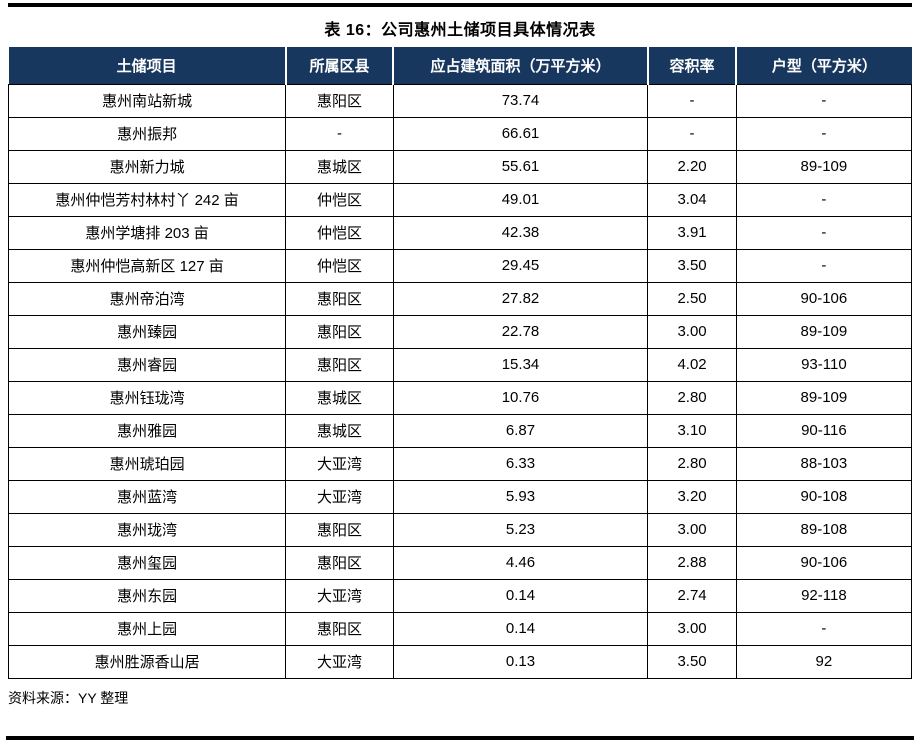 The image size is (920, 746). I want to click on cell-gfa: 15.34, so click(520, 364).